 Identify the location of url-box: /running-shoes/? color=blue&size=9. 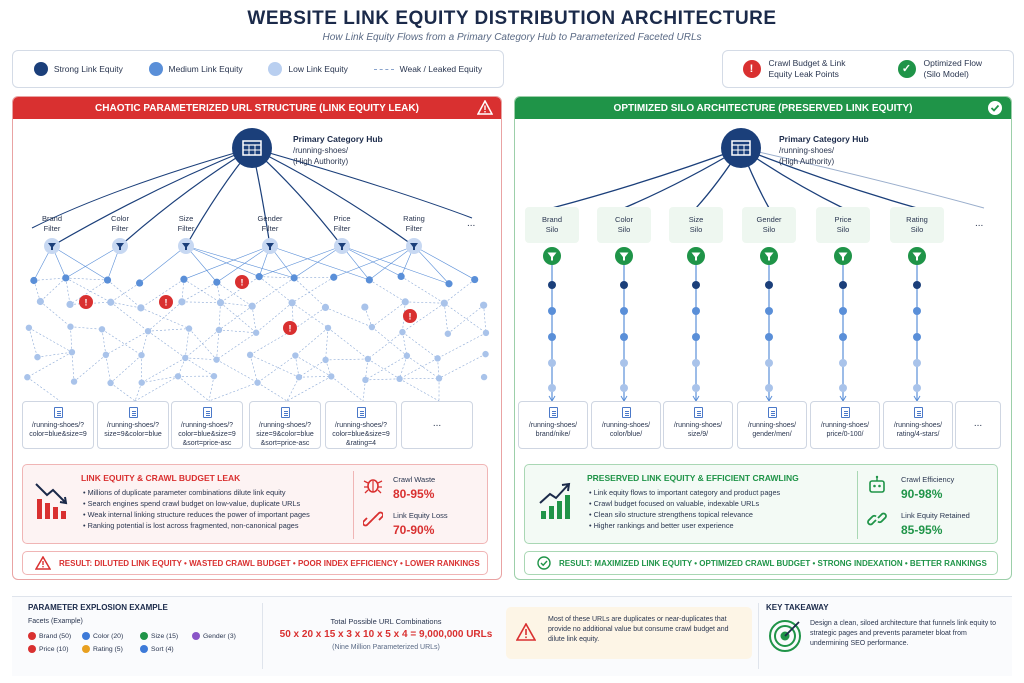
(58, 425).